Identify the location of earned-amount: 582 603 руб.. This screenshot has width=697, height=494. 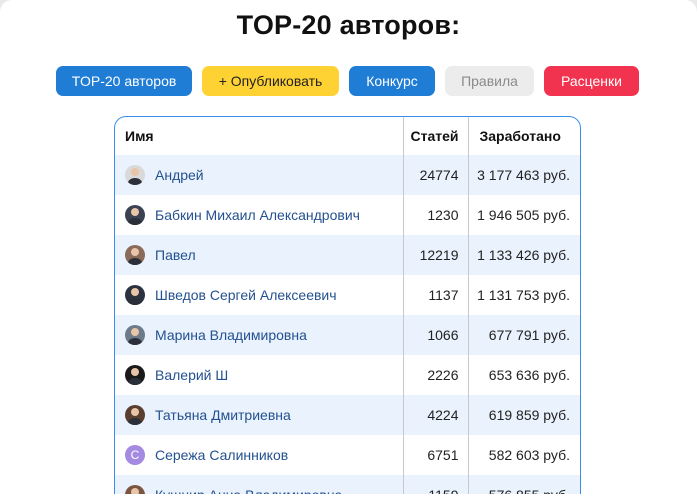
(524, 455).